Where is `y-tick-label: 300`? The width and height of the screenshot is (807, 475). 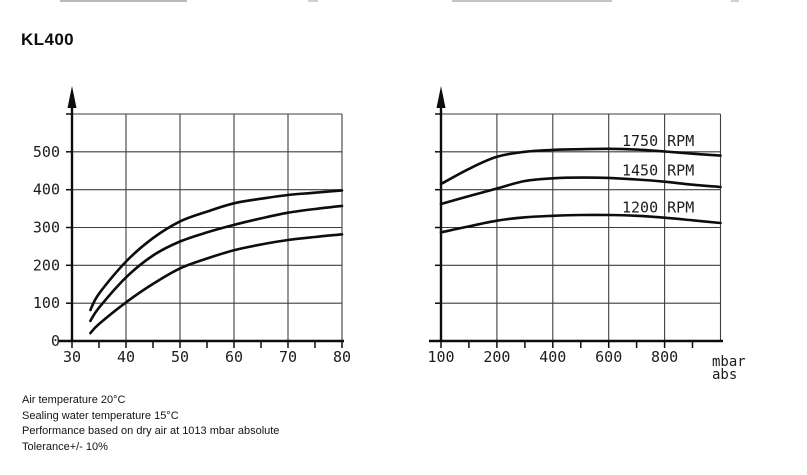 y-tick-label: 300 is located at coordinates (46, 228).